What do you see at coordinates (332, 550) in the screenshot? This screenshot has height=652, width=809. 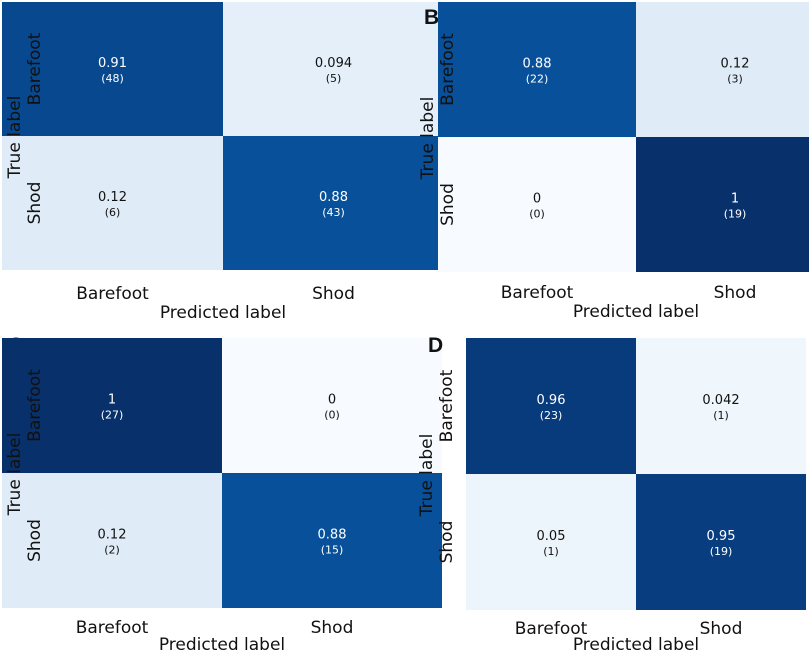 I see `cell-count-label: (15)` at bounding box center [332, 550].